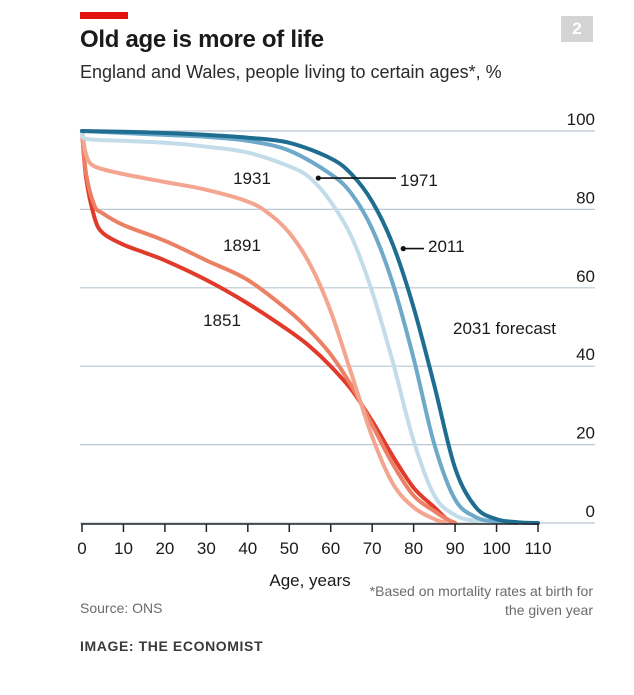 The image size is (634, 695). What do you see at coordinates (372, 548) in the screenshot?
I see `x-tick-label: 70` at bounding box center [372, 548].